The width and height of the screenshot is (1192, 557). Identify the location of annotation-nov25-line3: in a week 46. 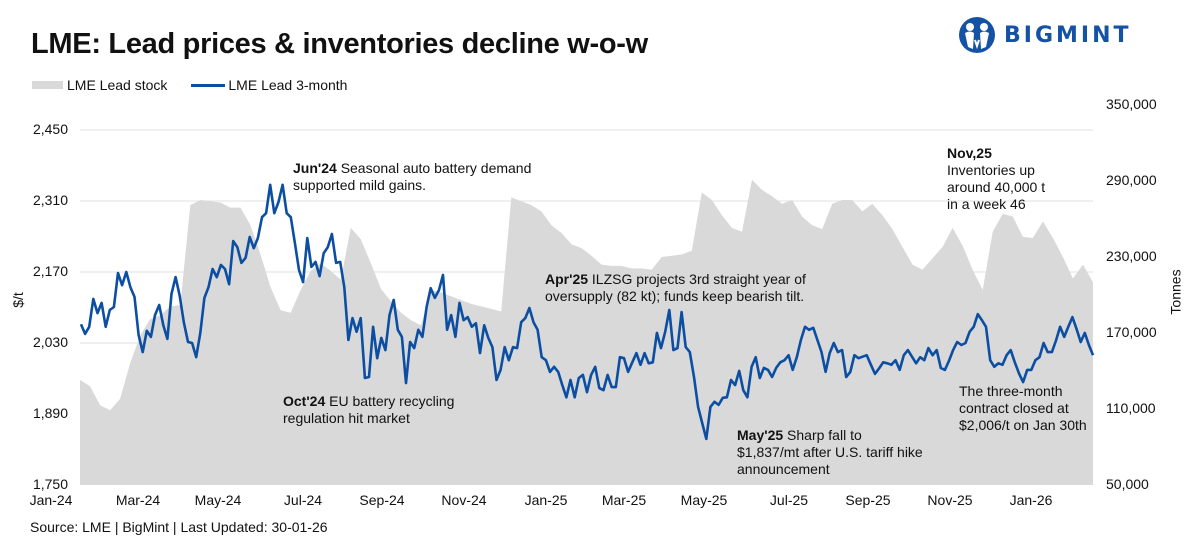
(986, 204).